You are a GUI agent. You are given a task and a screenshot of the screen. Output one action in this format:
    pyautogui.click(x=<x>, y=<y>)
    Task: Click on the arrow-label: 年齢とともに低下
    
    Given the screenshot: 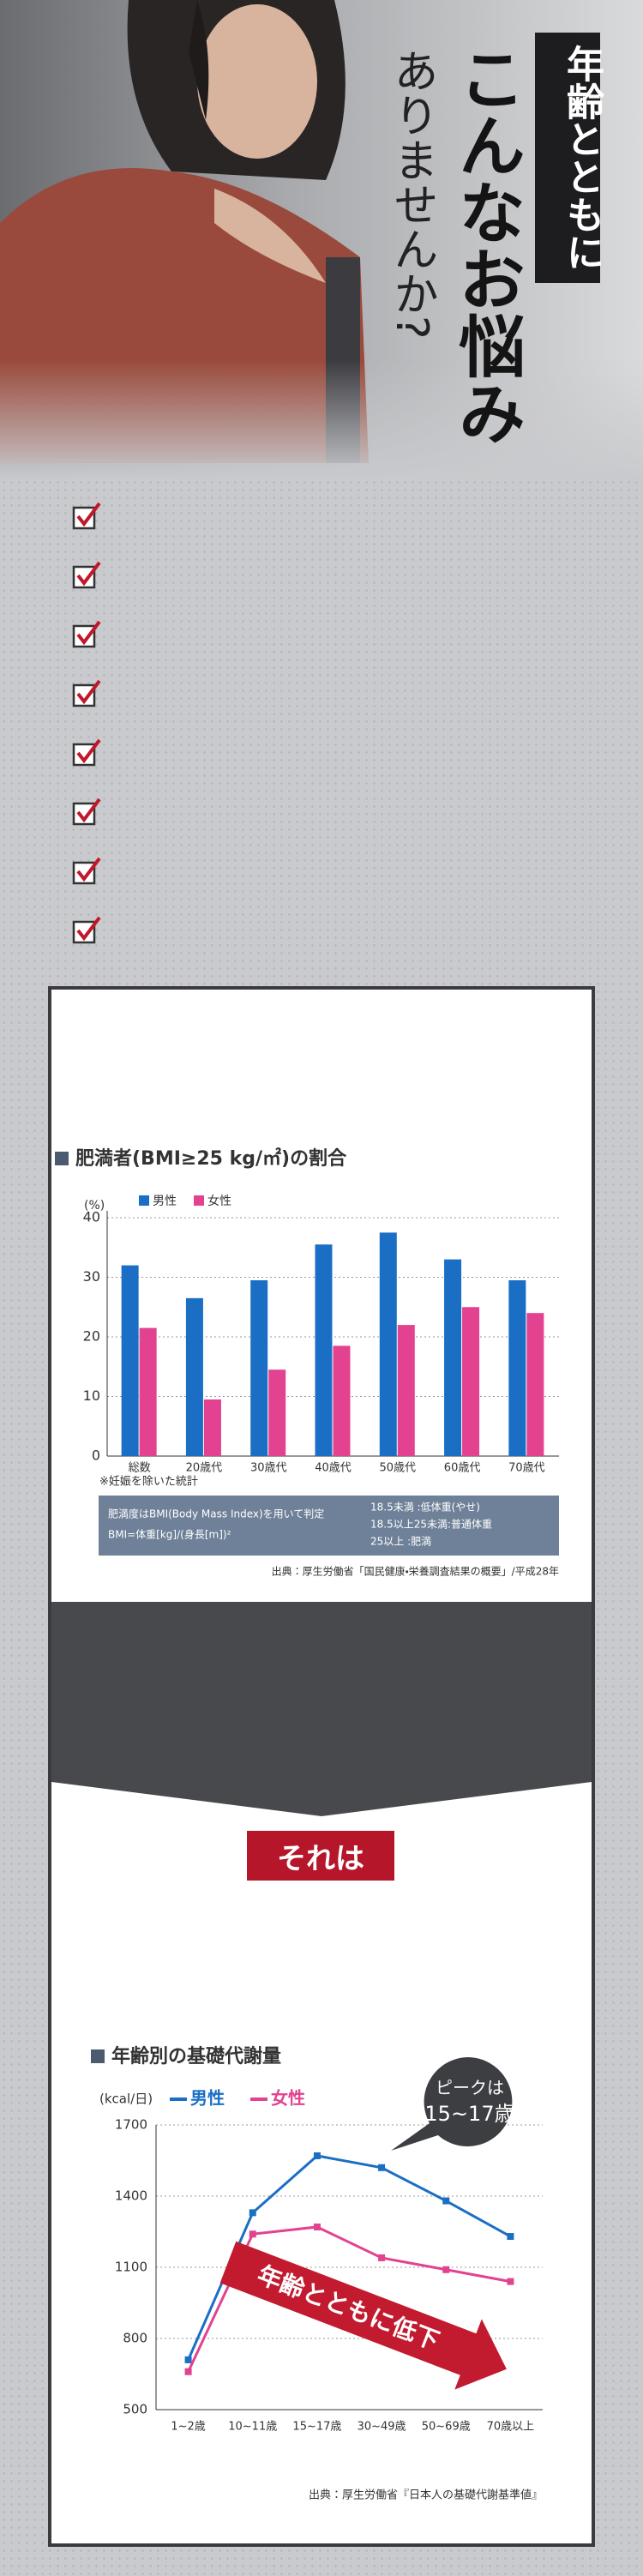 What is the action you would take?
    pyautogui.click(x=348, y=2308)
    